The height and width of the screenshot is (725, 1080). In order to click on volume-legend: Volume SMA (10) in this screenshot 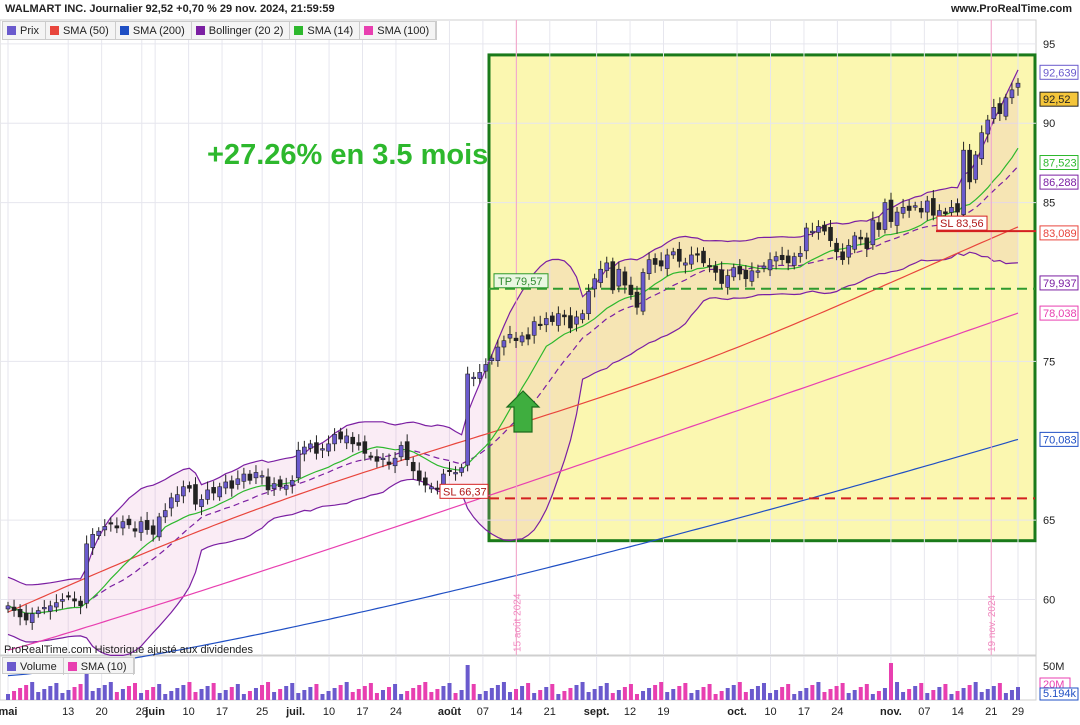, I will do `click(68, 666)`.